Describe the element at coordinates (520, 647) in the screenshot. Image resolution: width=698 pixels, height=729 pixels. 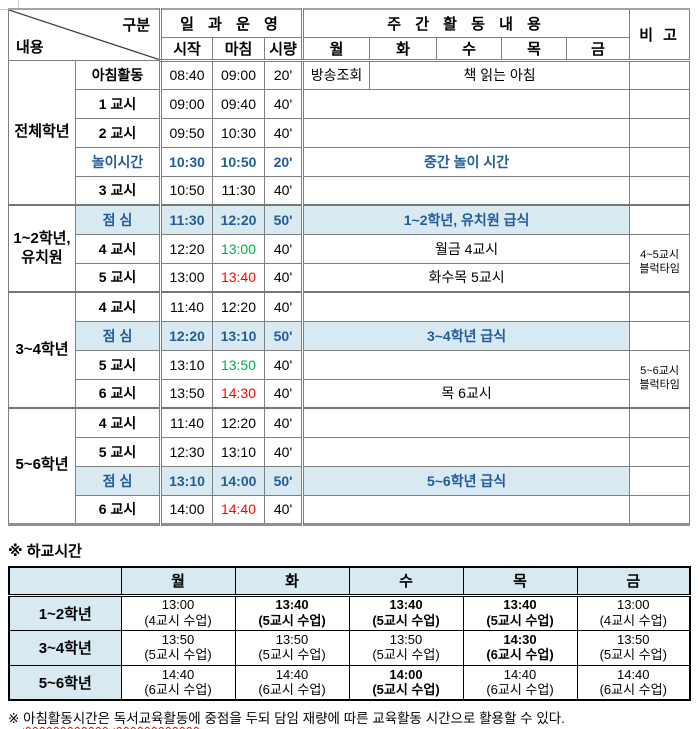
I see `dismissal-time-cell: 14:30 (6교시 수업)` at that location.